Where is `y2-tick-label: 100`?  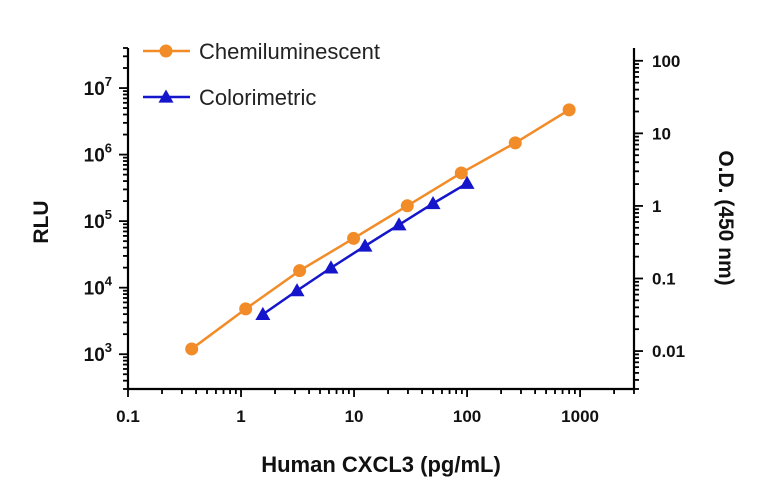 y2-tick-label: 100 is located at coordinates (666, 61).